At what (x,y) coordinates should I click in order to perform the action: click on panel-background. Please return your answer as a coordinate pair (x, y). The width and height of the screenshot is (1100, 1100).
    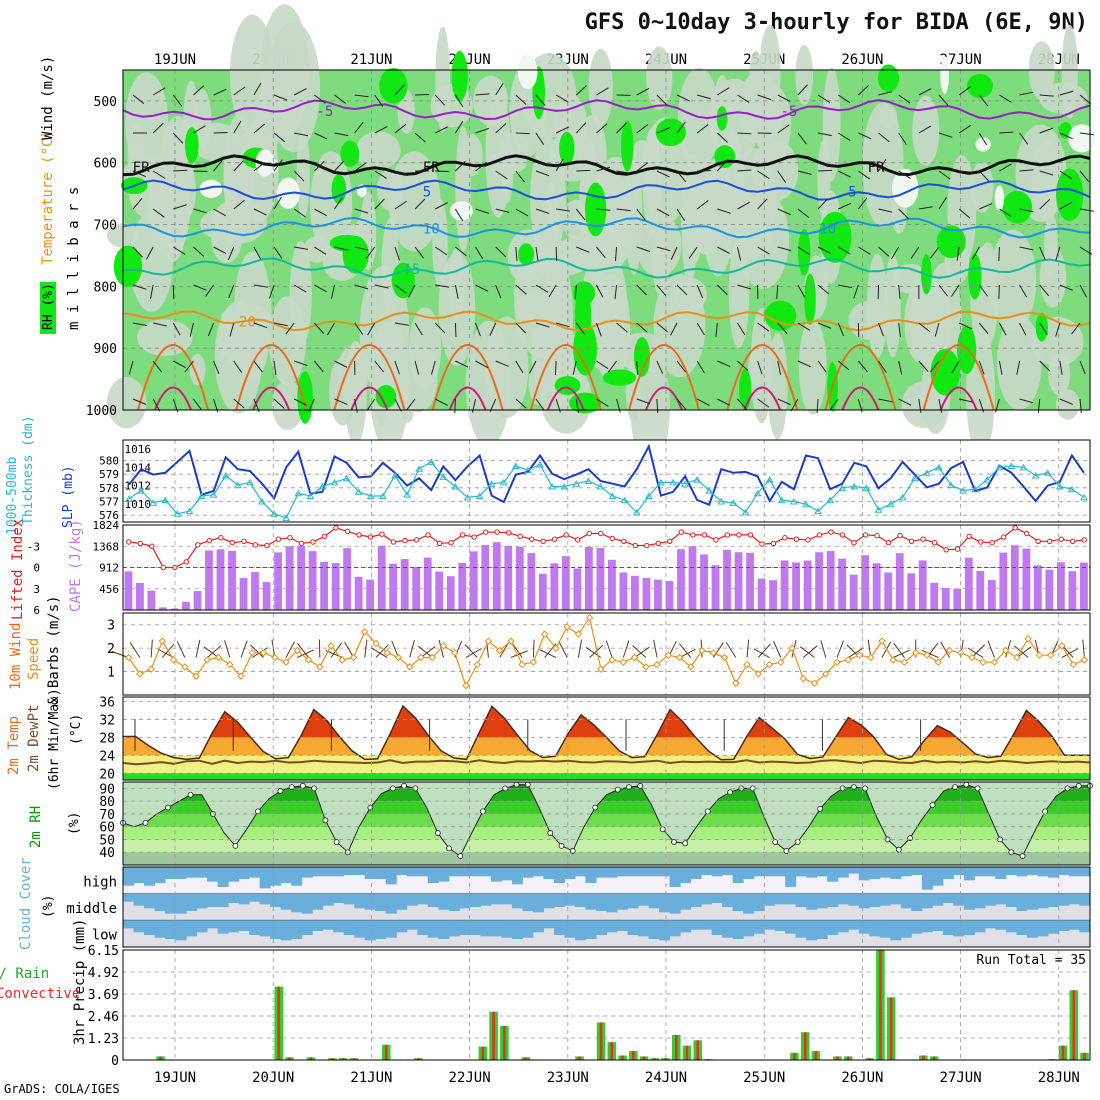
    Looking at the image, I should click on (606, 481).